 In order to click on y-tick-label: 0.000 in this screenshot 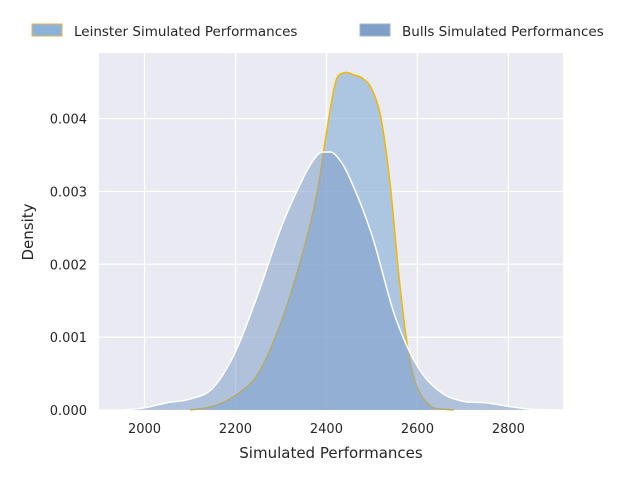, I will do `click(68, 411)`.